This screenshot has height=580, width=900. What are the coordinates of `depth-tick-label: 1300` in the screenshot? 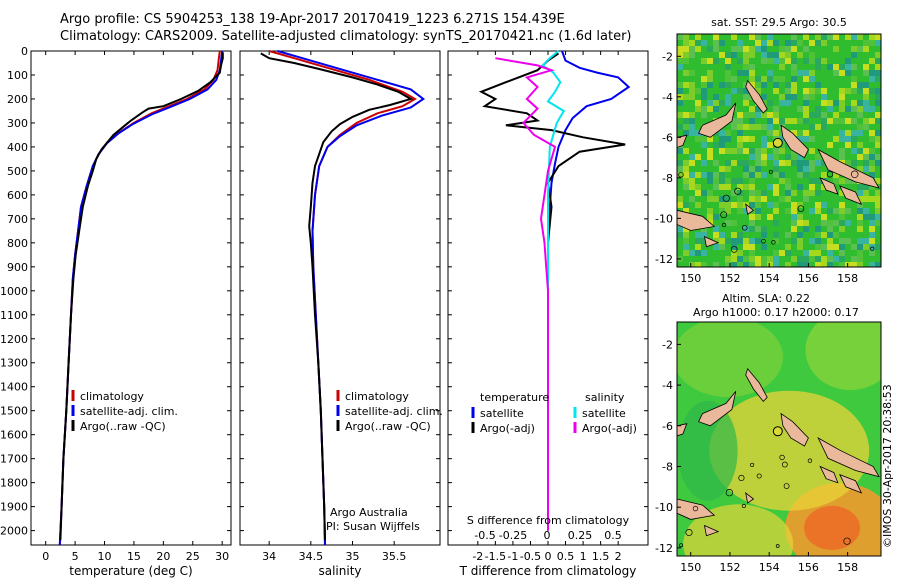 It's located at (14, 363).